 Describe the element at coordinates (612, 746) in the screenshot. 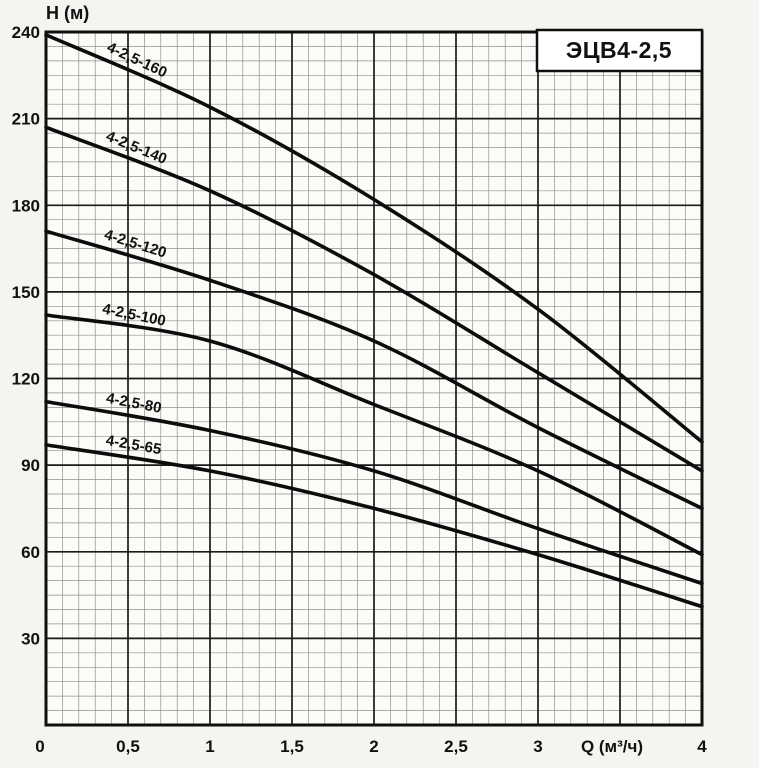

I see `x-axis-title: Q (м³/ч)` at that location.